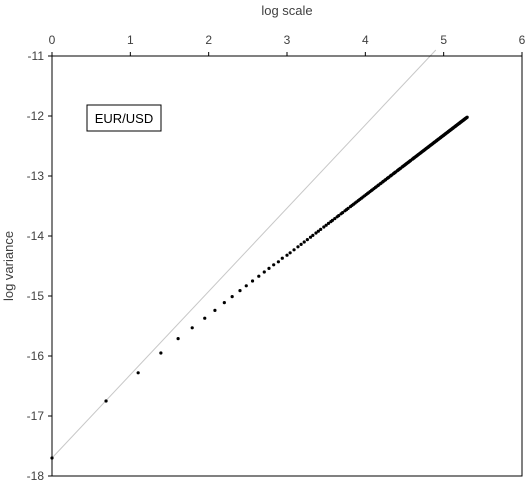 The height and width of the screenshot is (481, 530). I want to click on legend-box: EUR/USD, so click(124, 118).